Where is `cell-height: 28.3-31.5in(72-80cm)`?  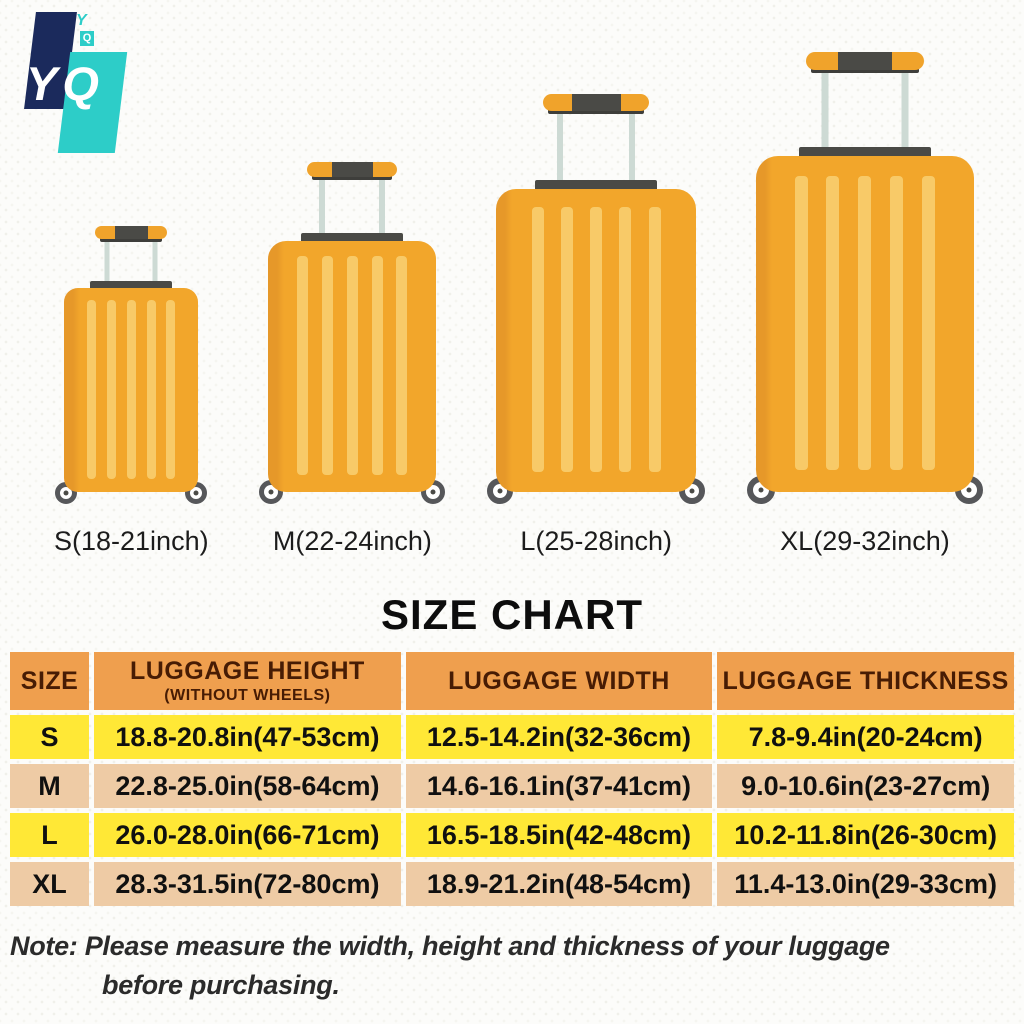
cell-height: 28.3-31.5in(72-80cm) is located at coordinates (247, 884).